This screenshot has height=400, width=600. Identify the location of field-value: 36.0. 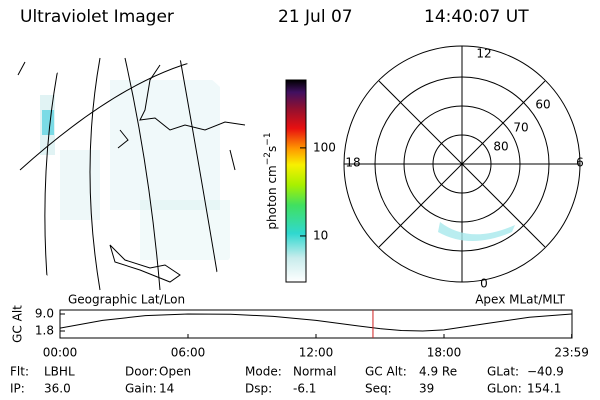
(57, 389).